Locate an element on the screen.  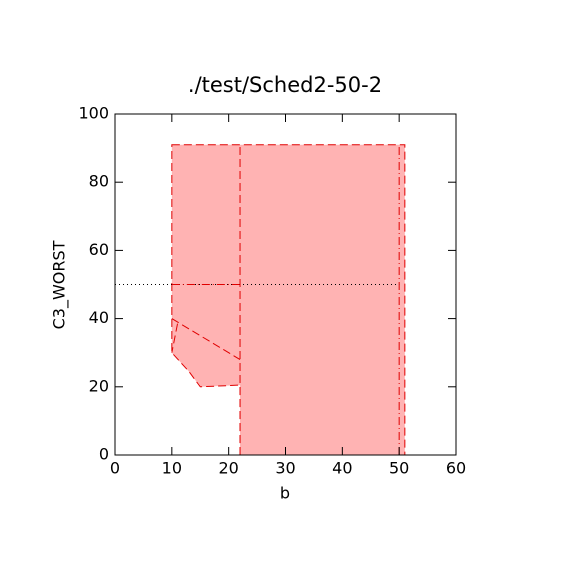
x-tick-label: 0 is located at coordinates (115, 468).